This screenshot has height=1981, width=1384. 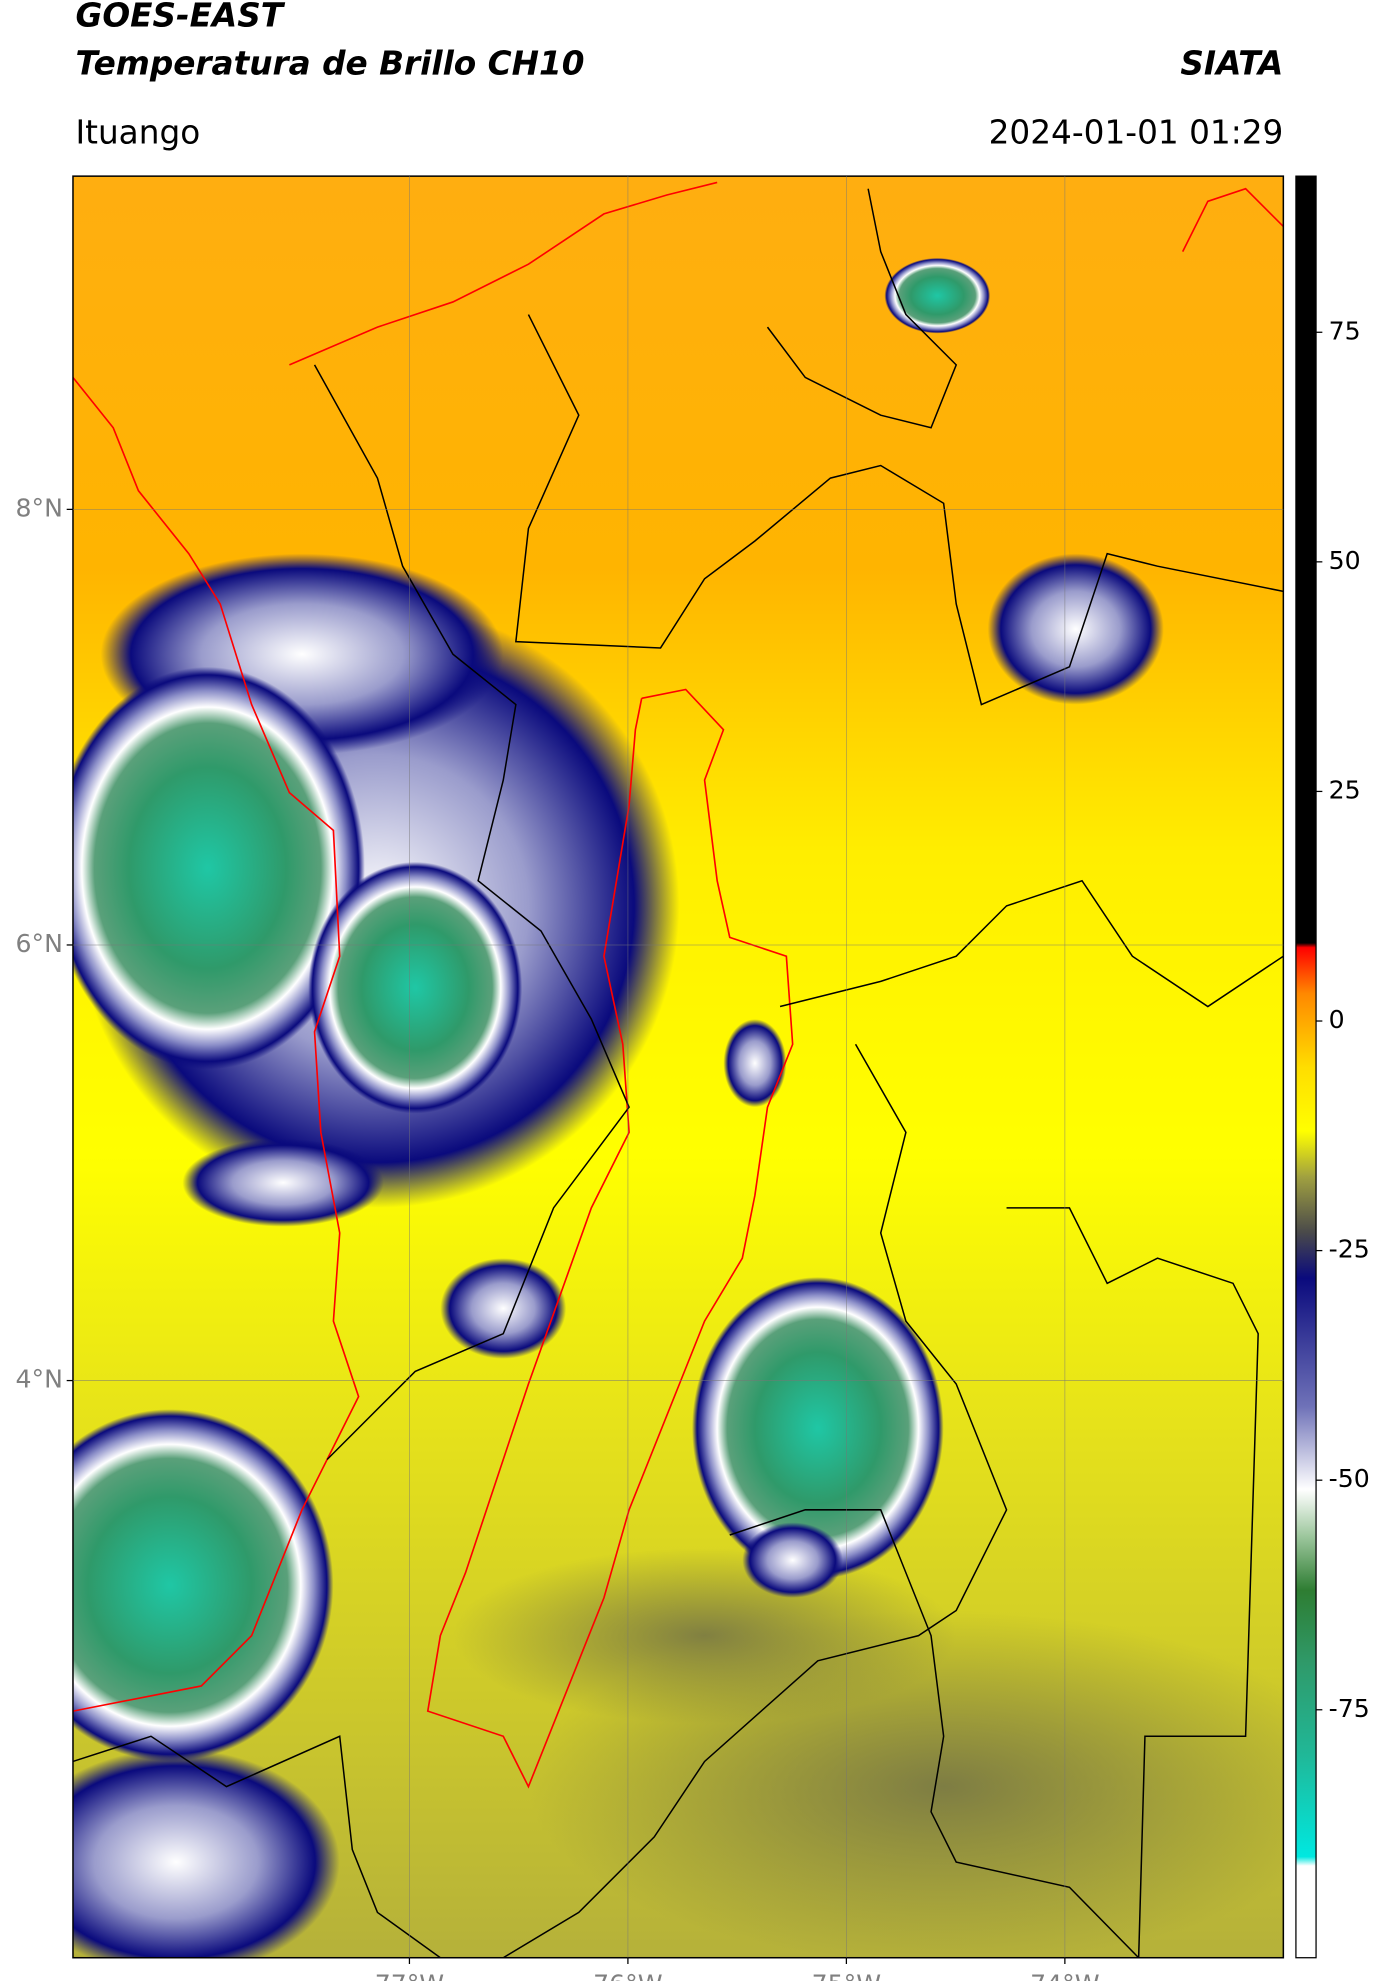 I want to click on source: SIATA, so click(x=1231, y=63).